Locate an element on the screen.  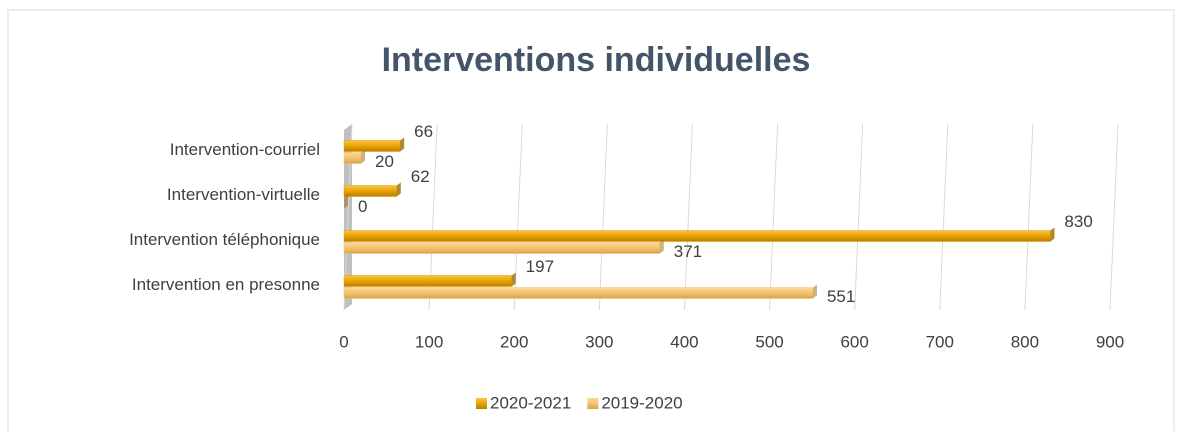
x-tick-label: 700 is located at coordinates (940, 341).